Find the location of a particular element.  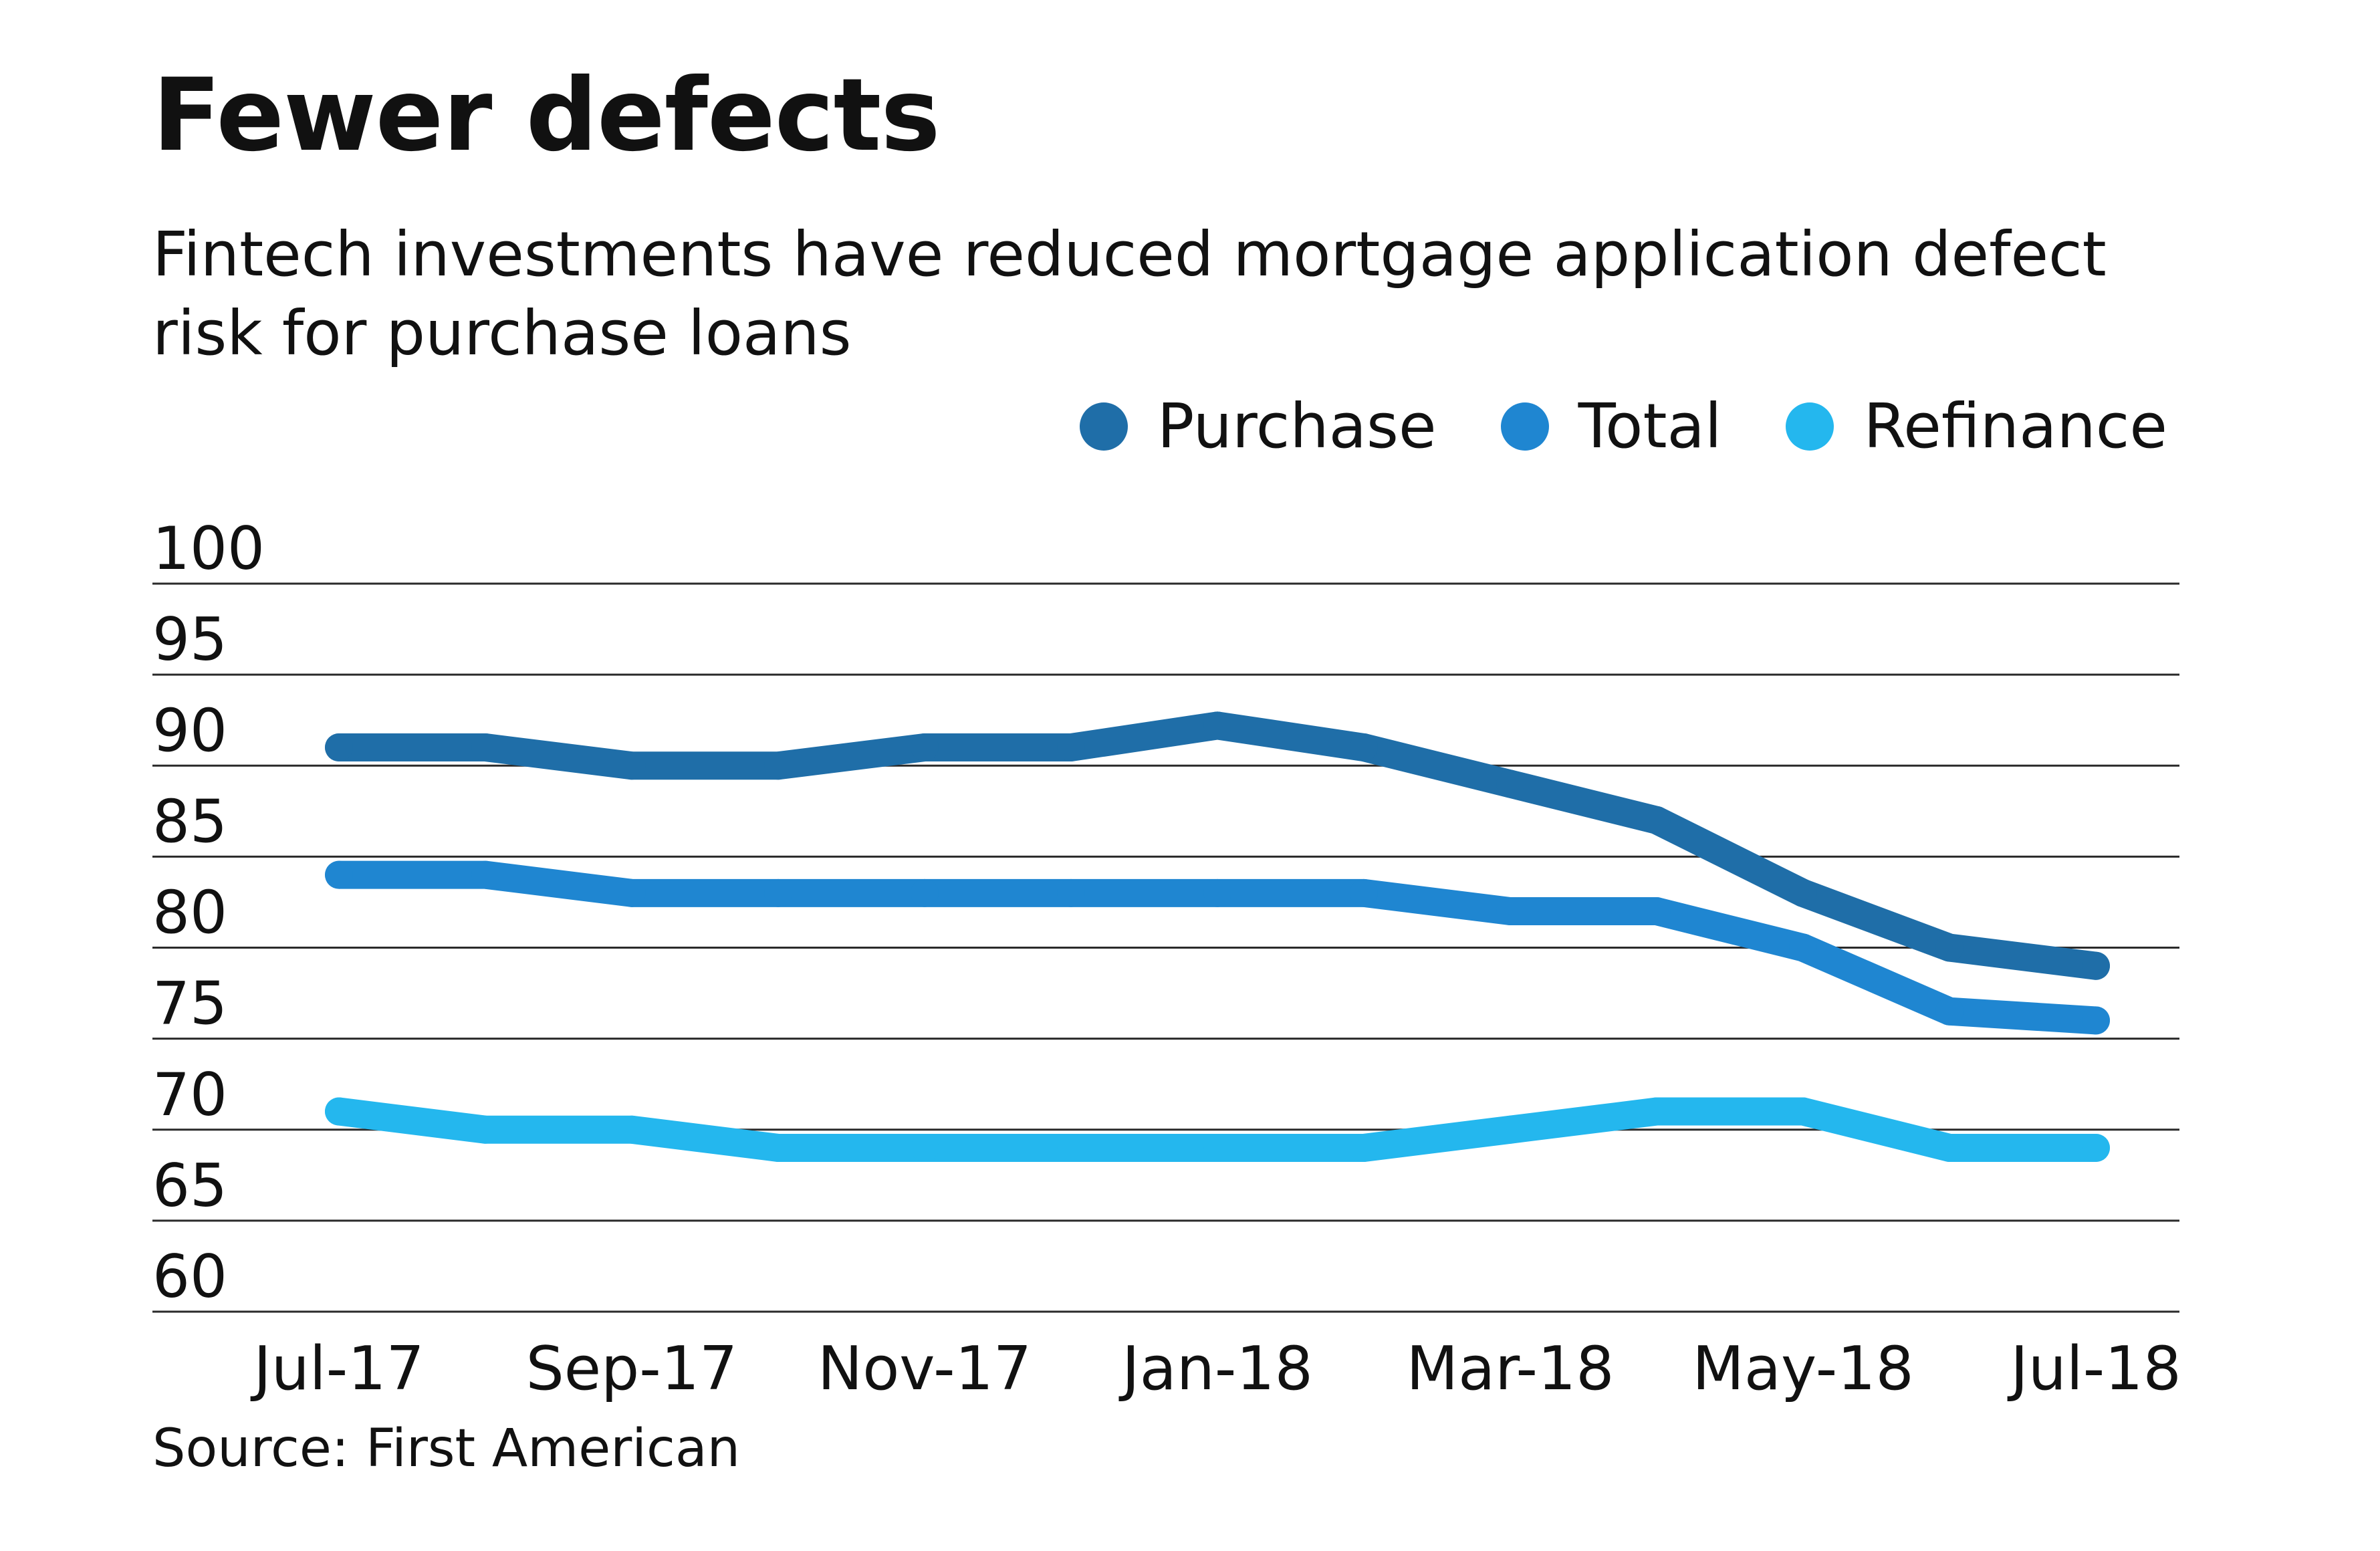

x-tick-label-sep-17: Sep-17 is located at coordinates (632, 1369).